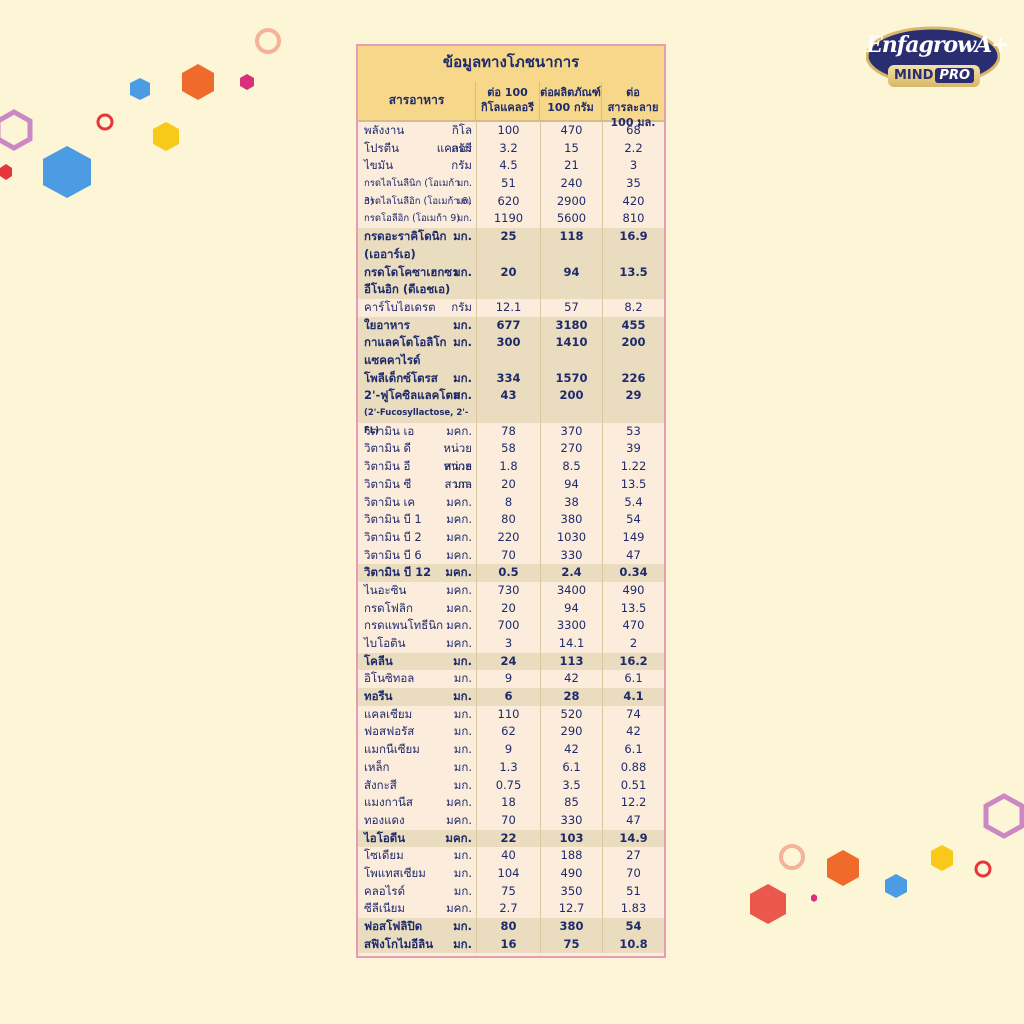 This screenshot has width=1024, height=1024. What do you see at coordinates (511, 352) in the screenshot?
I see `table-row: กาแลคโตโอลิโก แซคคาไรด์ มก. 300 1410 200` at bounding box center [511, 352].